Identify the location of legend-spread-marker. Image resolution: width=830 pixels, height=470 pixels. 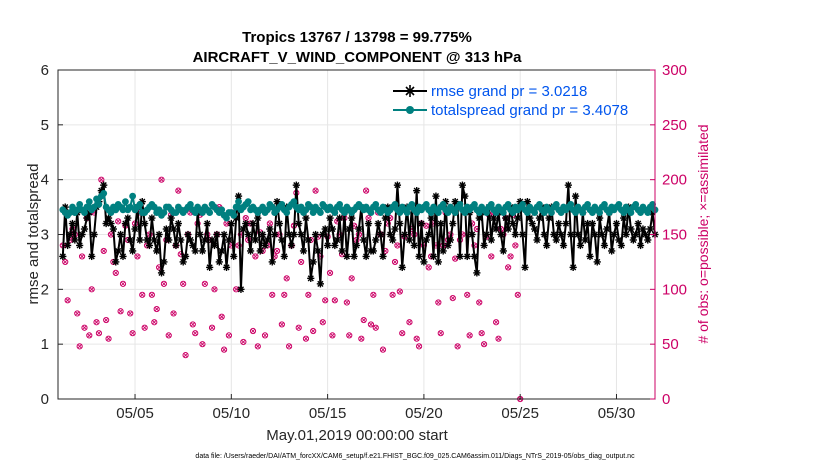
(410, 110).